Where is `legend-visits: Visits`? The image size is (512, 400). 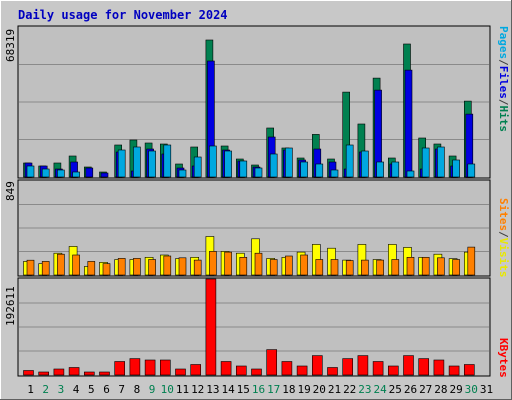
legend-visits: Visits is located at coordinates (503, 258).